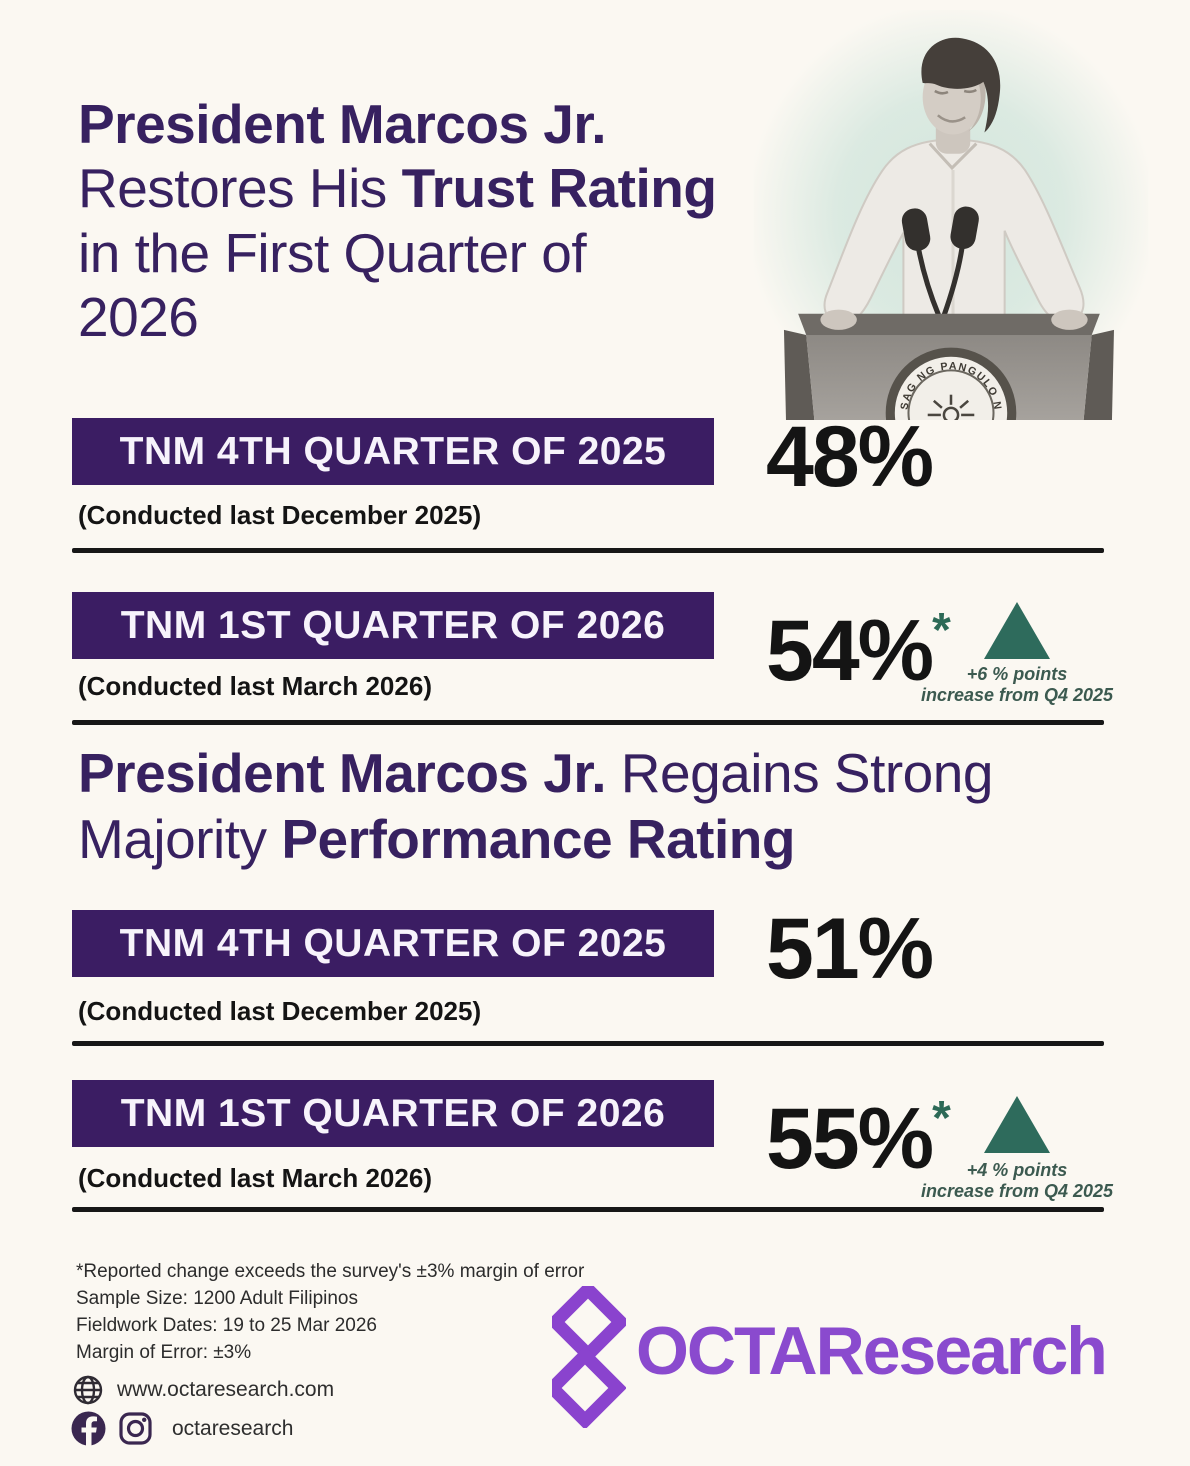 This screenshot has height=1466, width=1190. Describe the element at coordinates (226, 1389) in the screenshot. I see `website-url: www.octaresearch.com` at that location.